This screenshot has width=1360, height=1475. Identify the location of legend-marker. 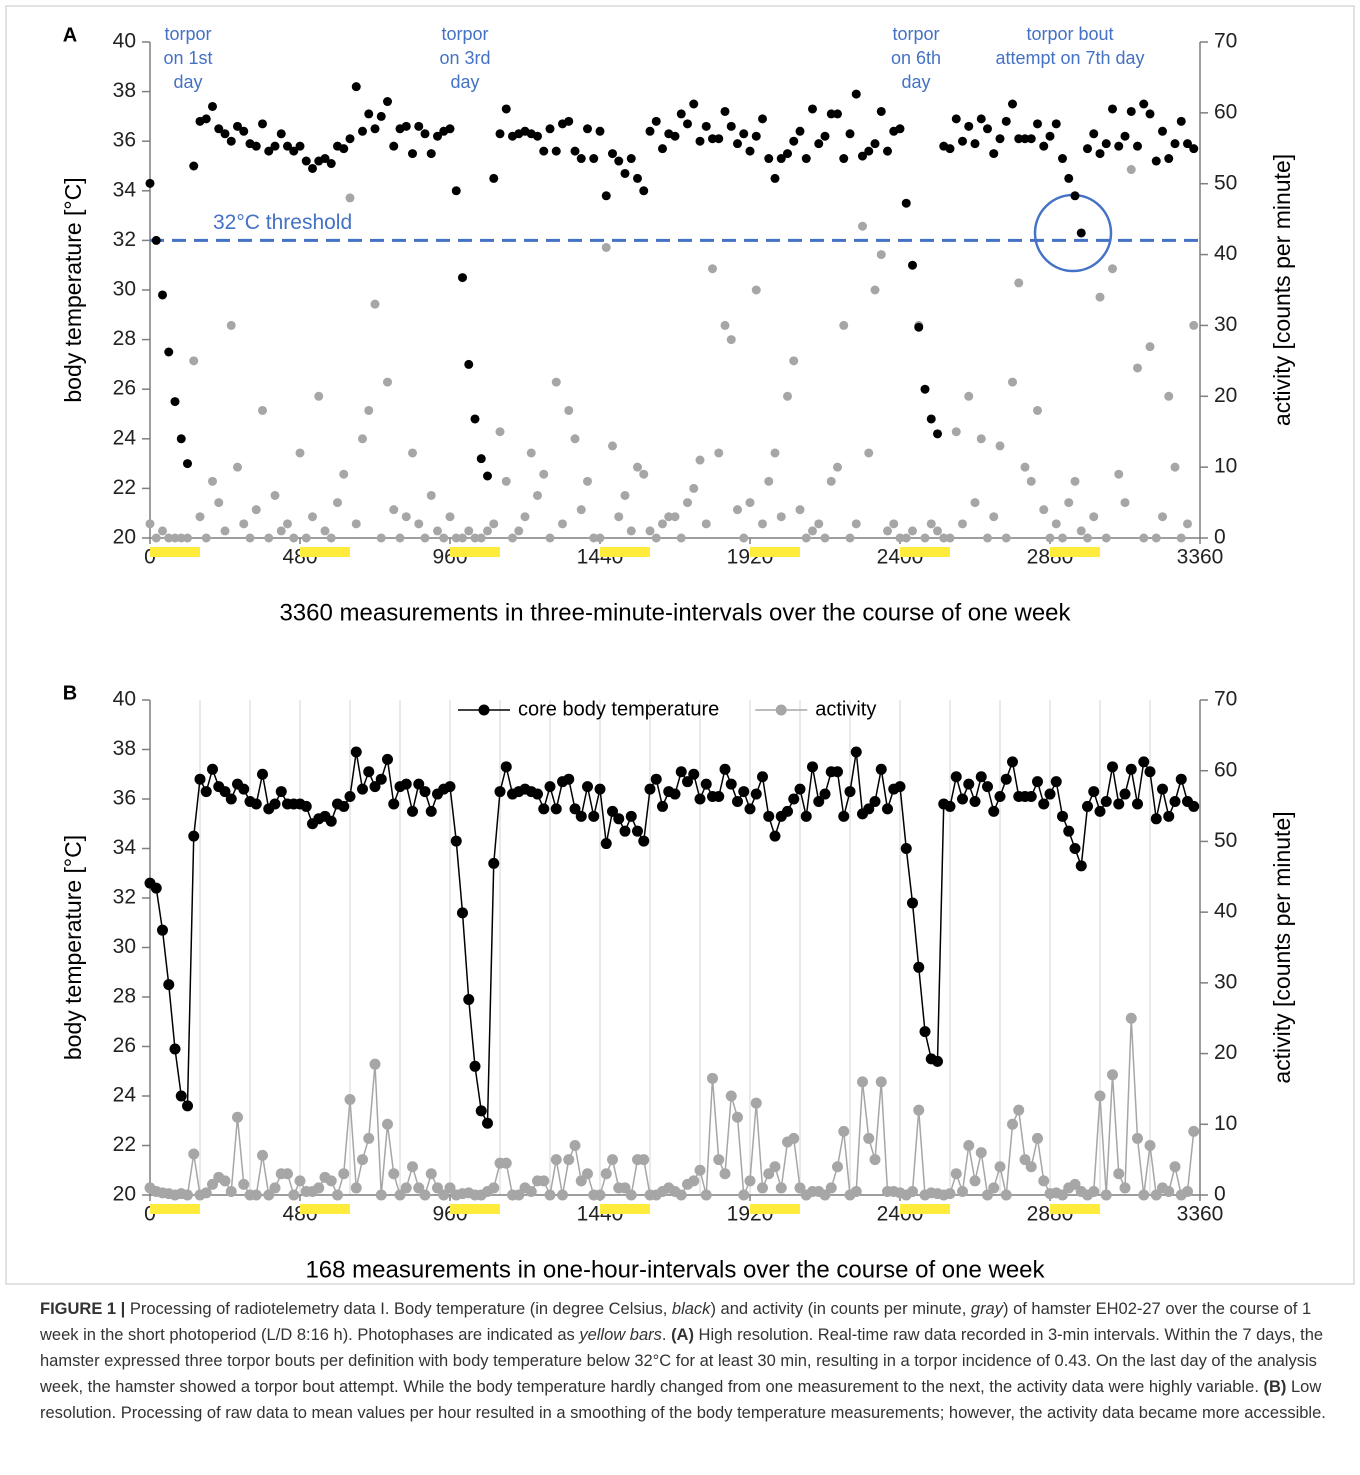
(484, 710).